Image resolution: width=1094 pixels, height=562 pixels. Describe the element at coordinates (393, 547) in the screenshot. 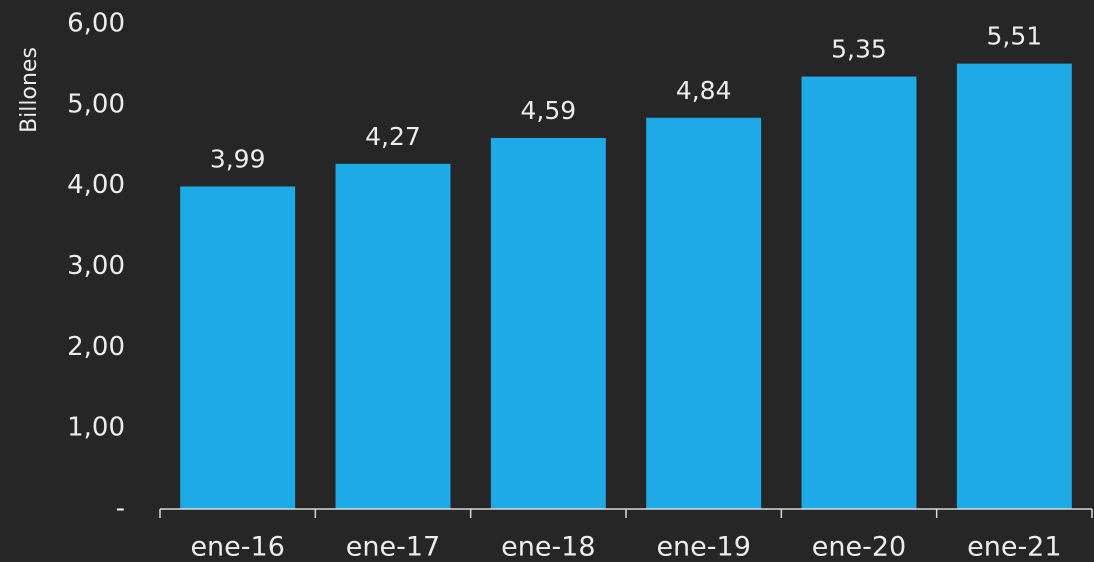

I see `x-tick-label: ene-17` at that location.